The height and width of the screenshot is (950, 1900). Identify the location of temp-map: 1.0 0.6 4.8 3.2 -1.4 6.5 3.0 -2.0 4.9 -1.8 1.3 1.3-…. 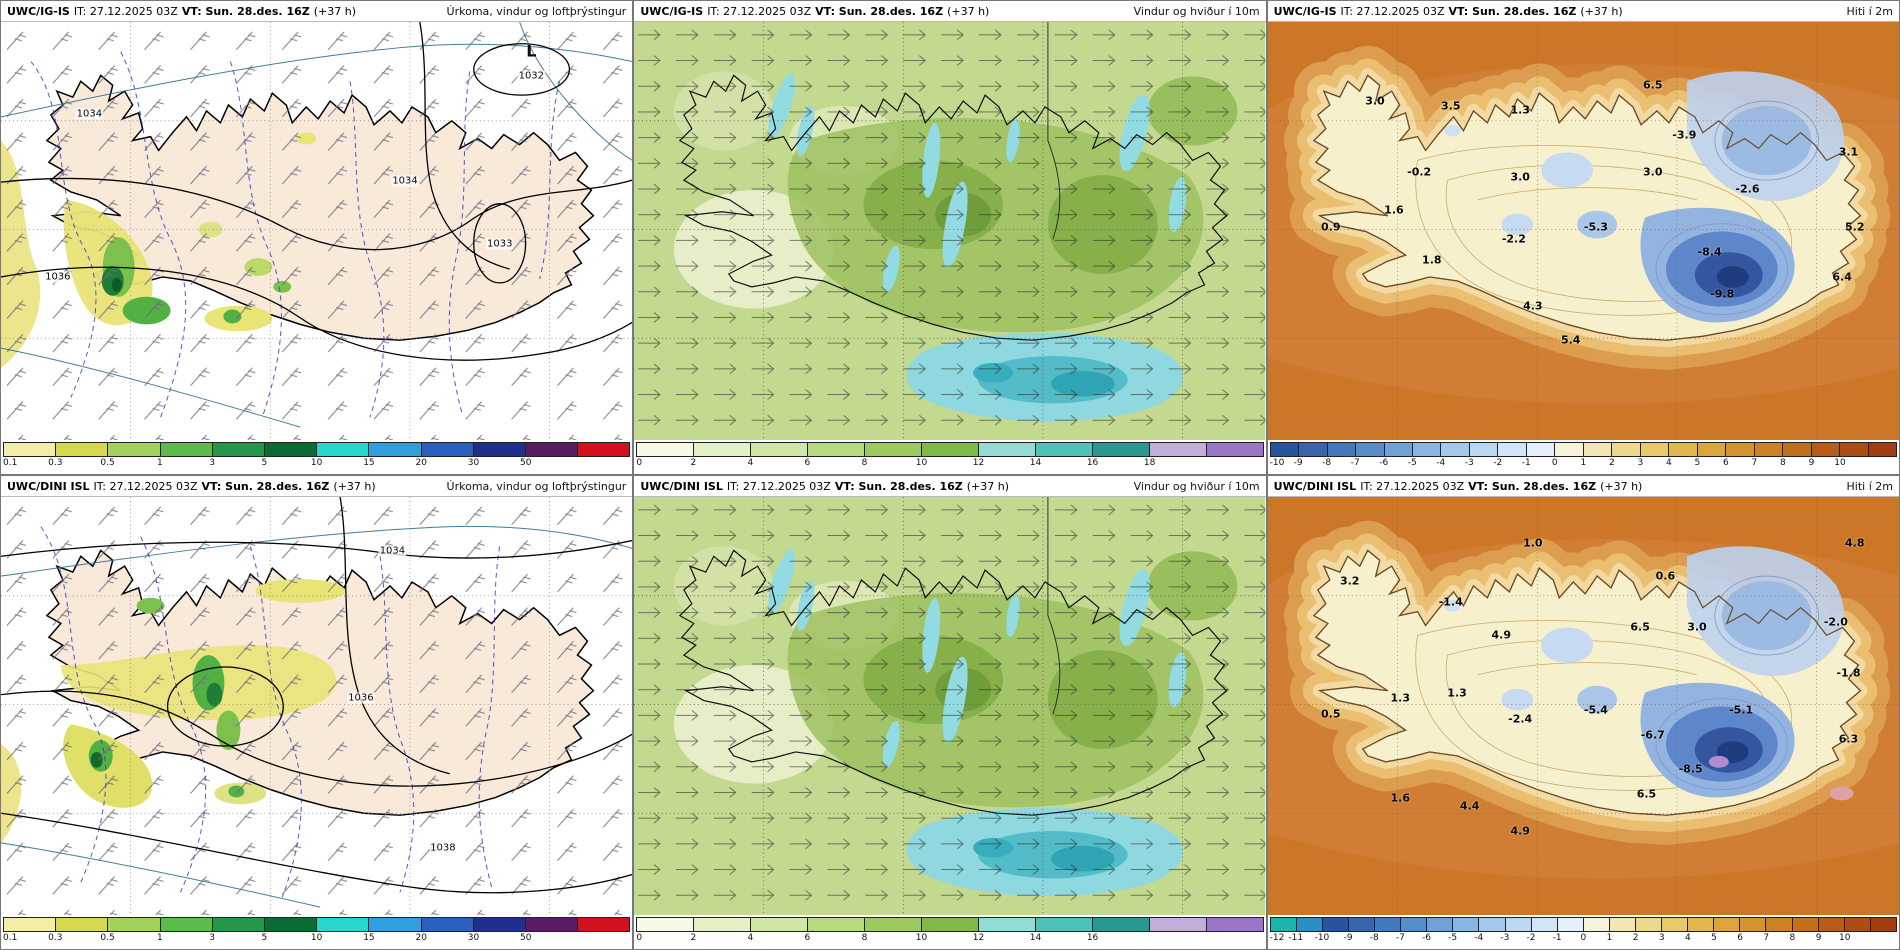
(1583, 706).